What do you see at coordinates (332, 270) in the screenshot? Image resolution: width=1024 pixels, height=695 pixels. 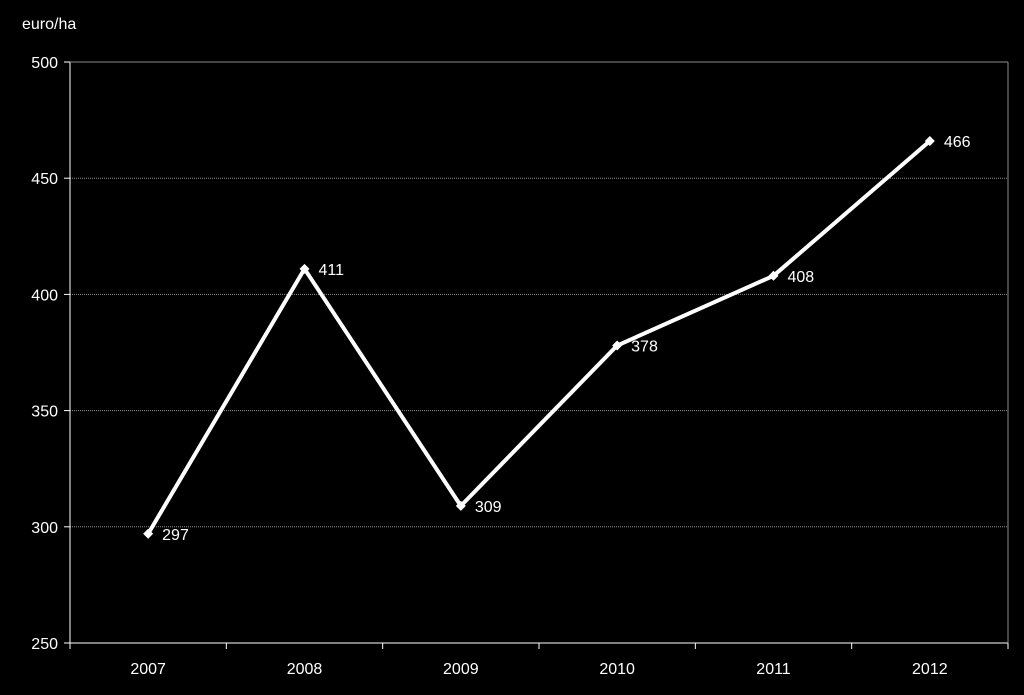 I see `data-label: 411` at bounding box center [332, 270].